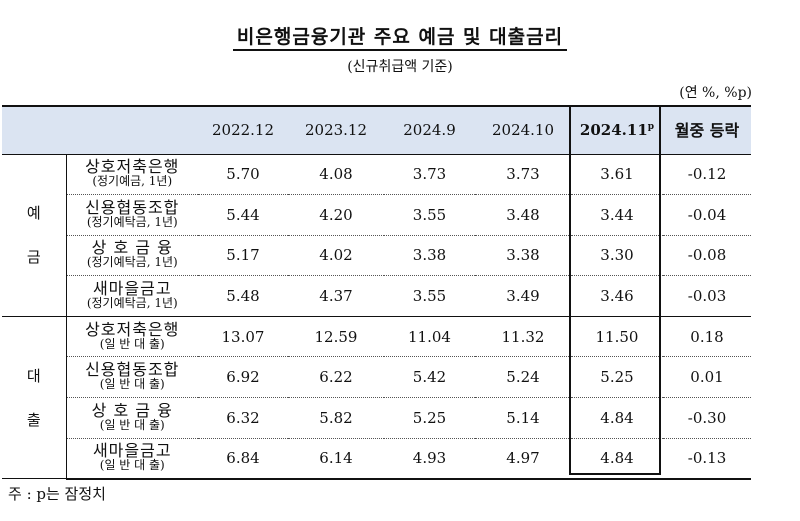 Image resolution: width=800 pixels, height=521 pixels. What do you see at coordinates (715, 93) in the screenshot?
I see `unit-label: (연 %, %p)` at bounding box center [715, 93].